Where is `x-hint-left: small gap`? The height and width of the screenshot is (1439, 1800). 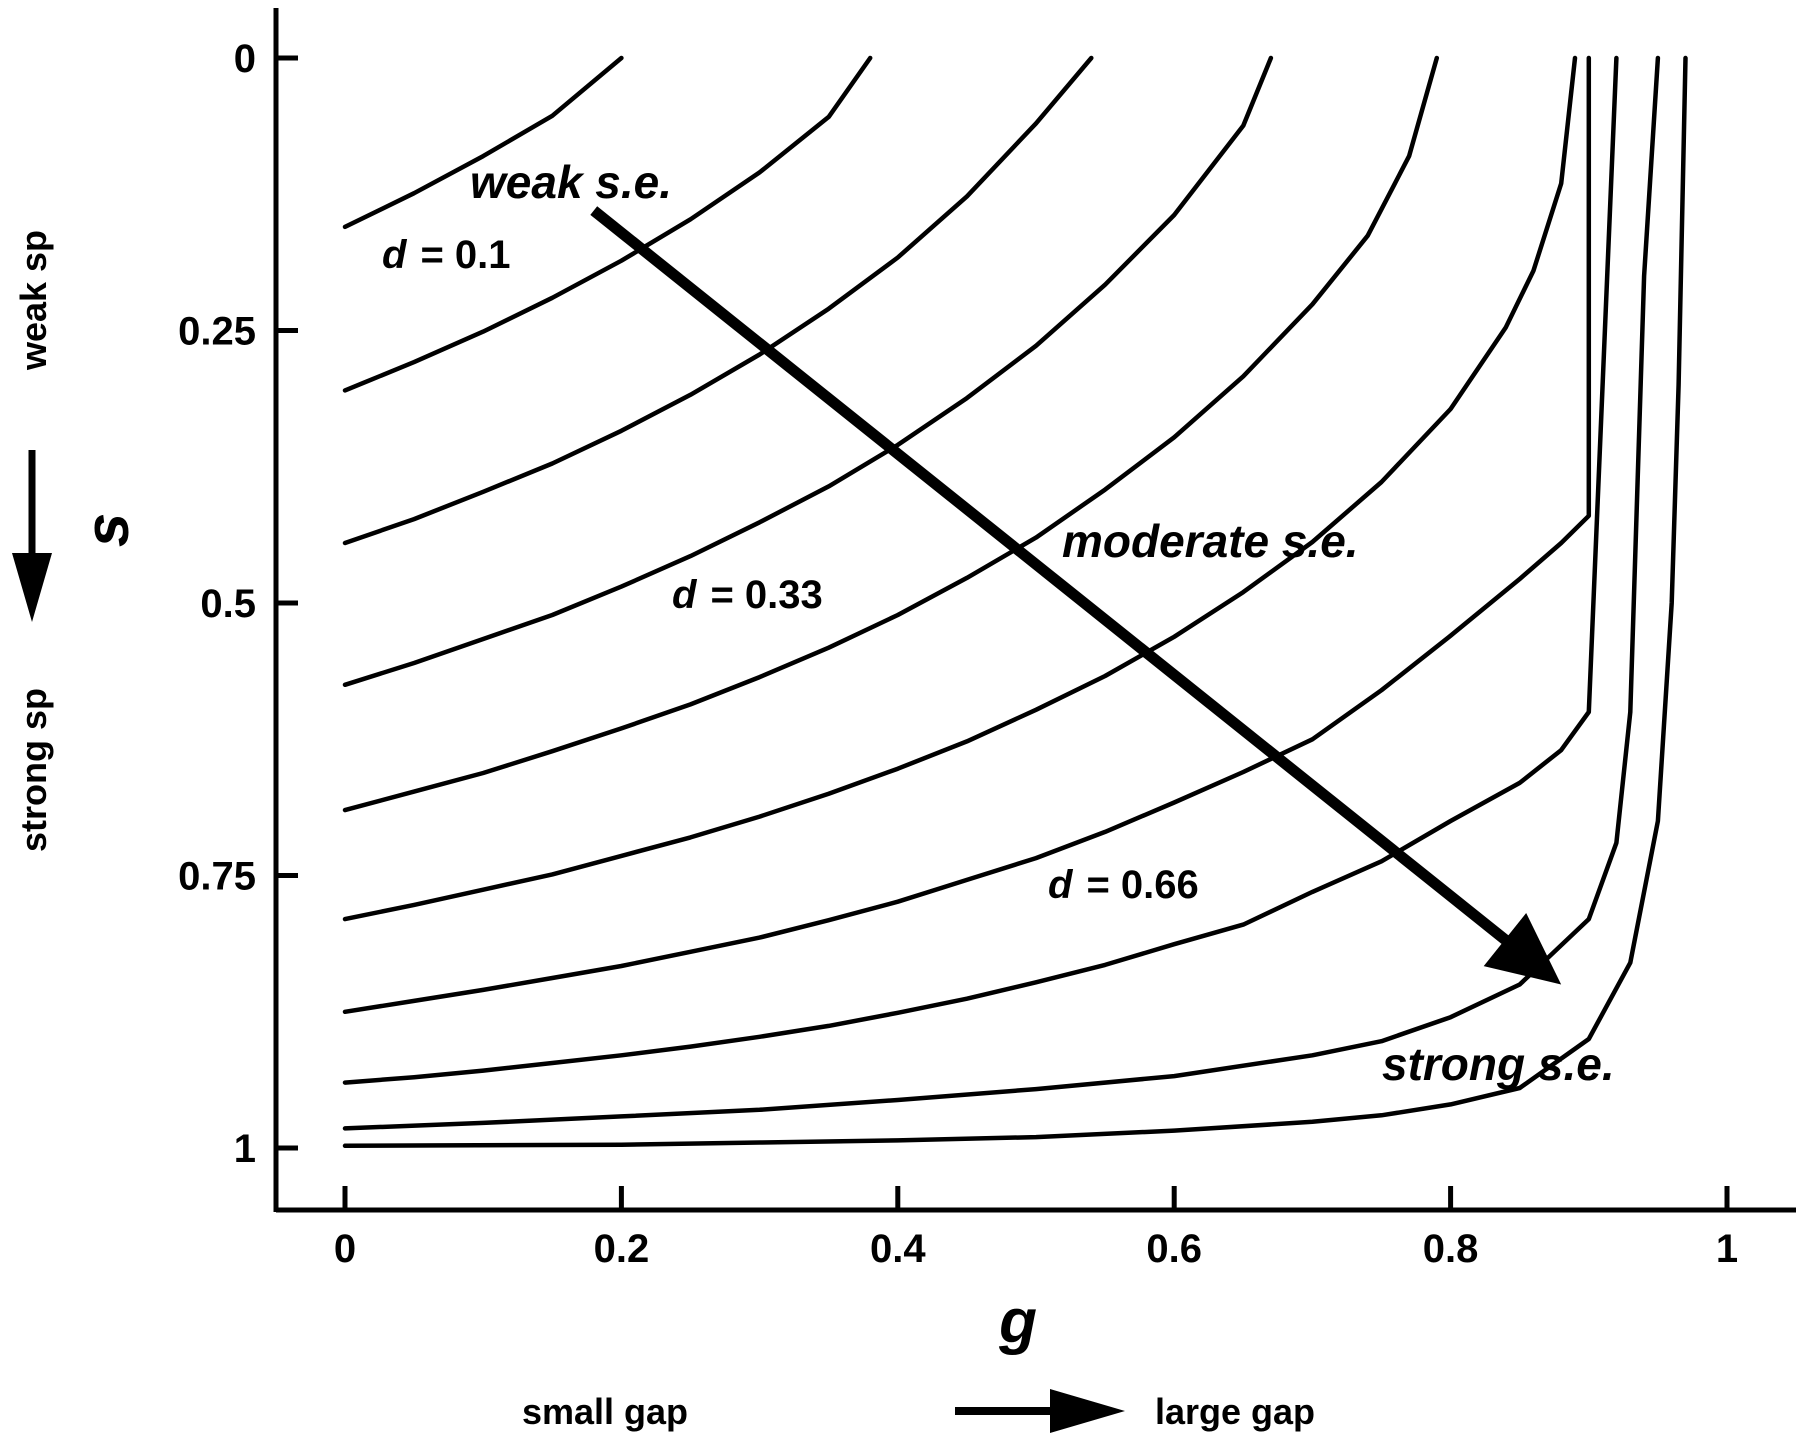
x-hint-left: small gap is located at coordinates (605, 1411).